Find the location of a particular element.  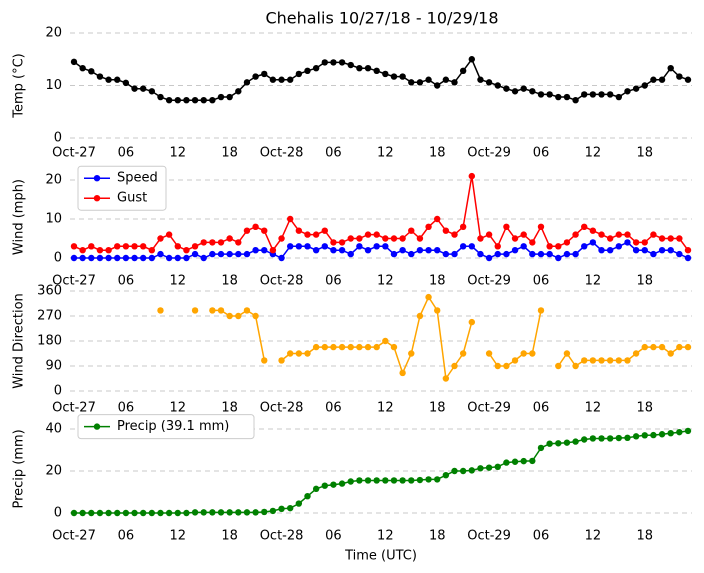

x-tick-label: Oct-27 is located at coordinates (74, 153).